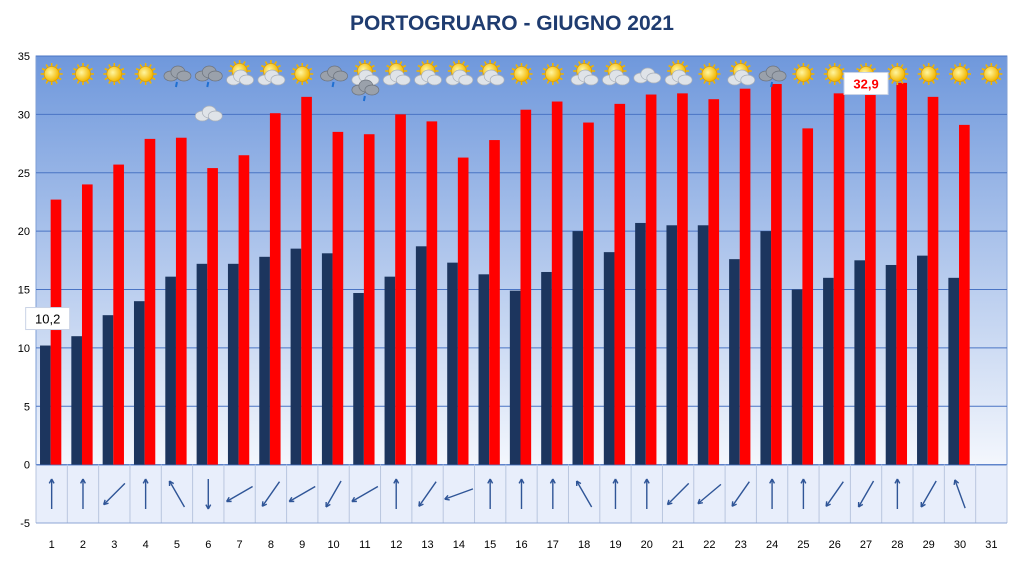 The width and height of the screenshot is (1024, 565). I want to click on label-text: 10,2, so click(47, 319).